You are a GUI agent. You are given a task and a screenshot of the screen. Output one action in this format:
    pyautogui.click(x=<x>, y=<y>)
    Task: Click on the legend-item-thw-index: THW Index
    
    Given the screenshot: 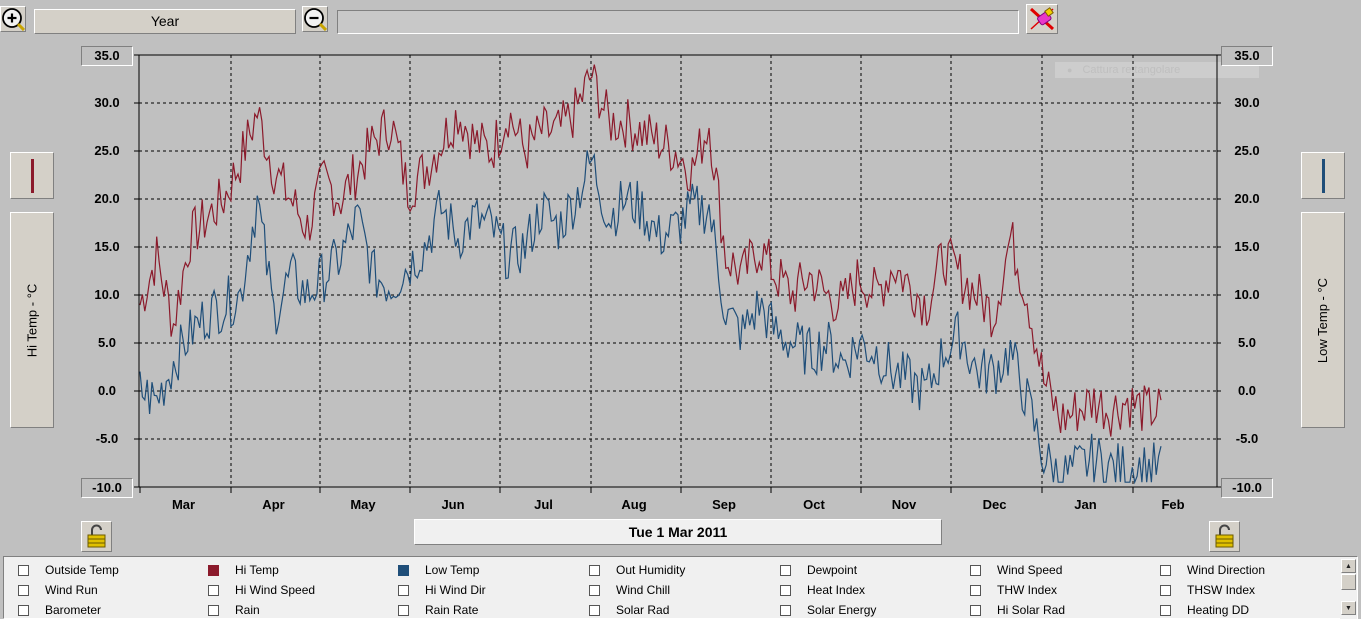 What is the action you would take?
    pyautogui.click(x=1013, y=590)
    